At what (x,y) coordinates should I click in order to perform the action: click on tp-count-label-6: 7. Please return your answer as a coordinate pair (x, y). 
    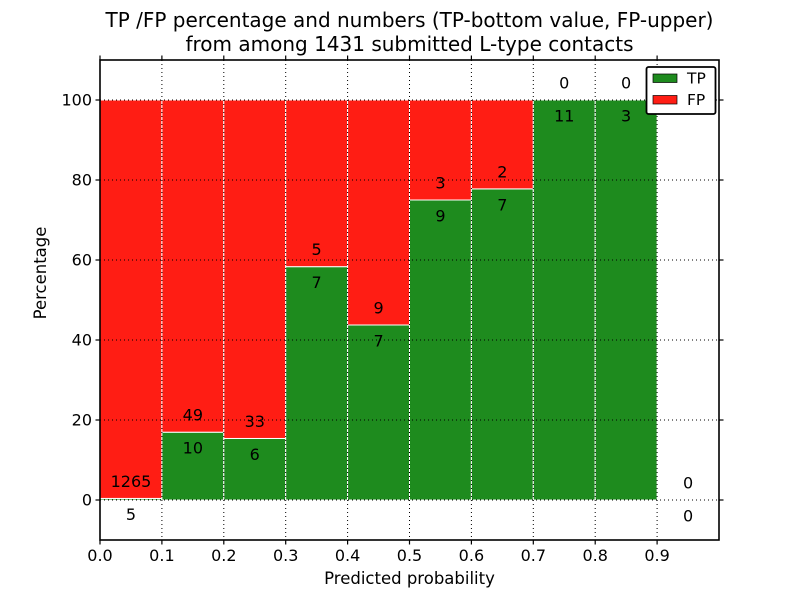
    Looking at the image, I should click on (502, 204).